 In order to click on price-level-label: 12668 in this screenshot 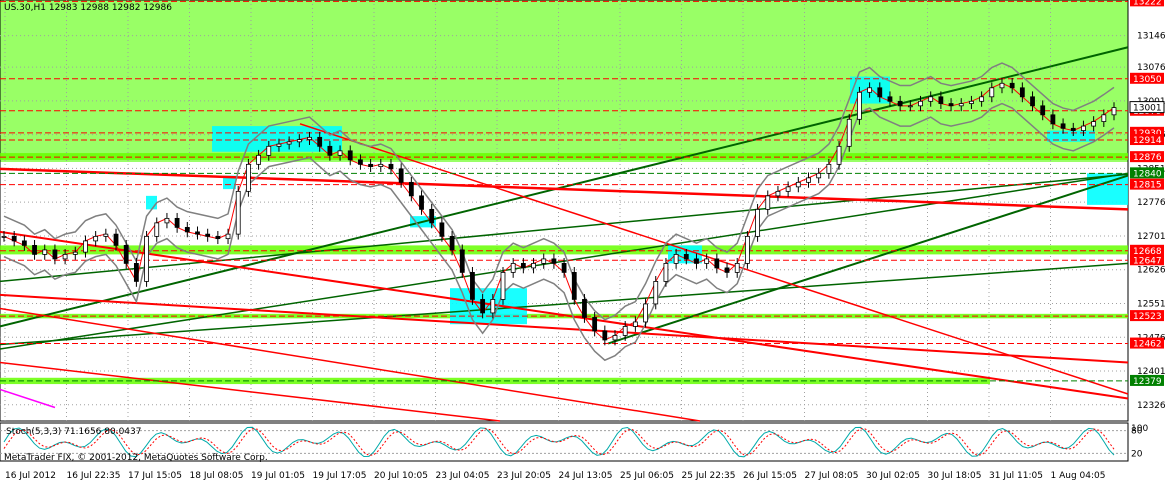, I will do `click(1147, 252)`.